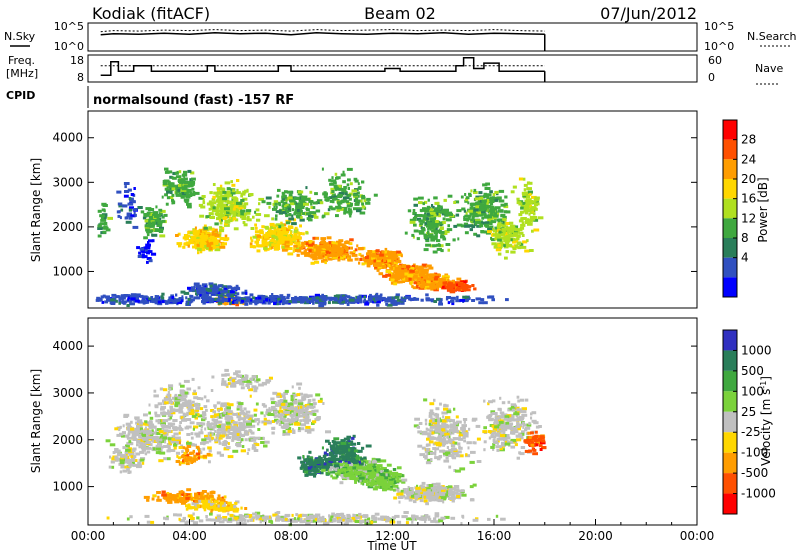 This screenshot has width=800, height=554. Describe the element at coordinates (730, 208) in the screenshot. I see `power-cbar-frame` at that location.